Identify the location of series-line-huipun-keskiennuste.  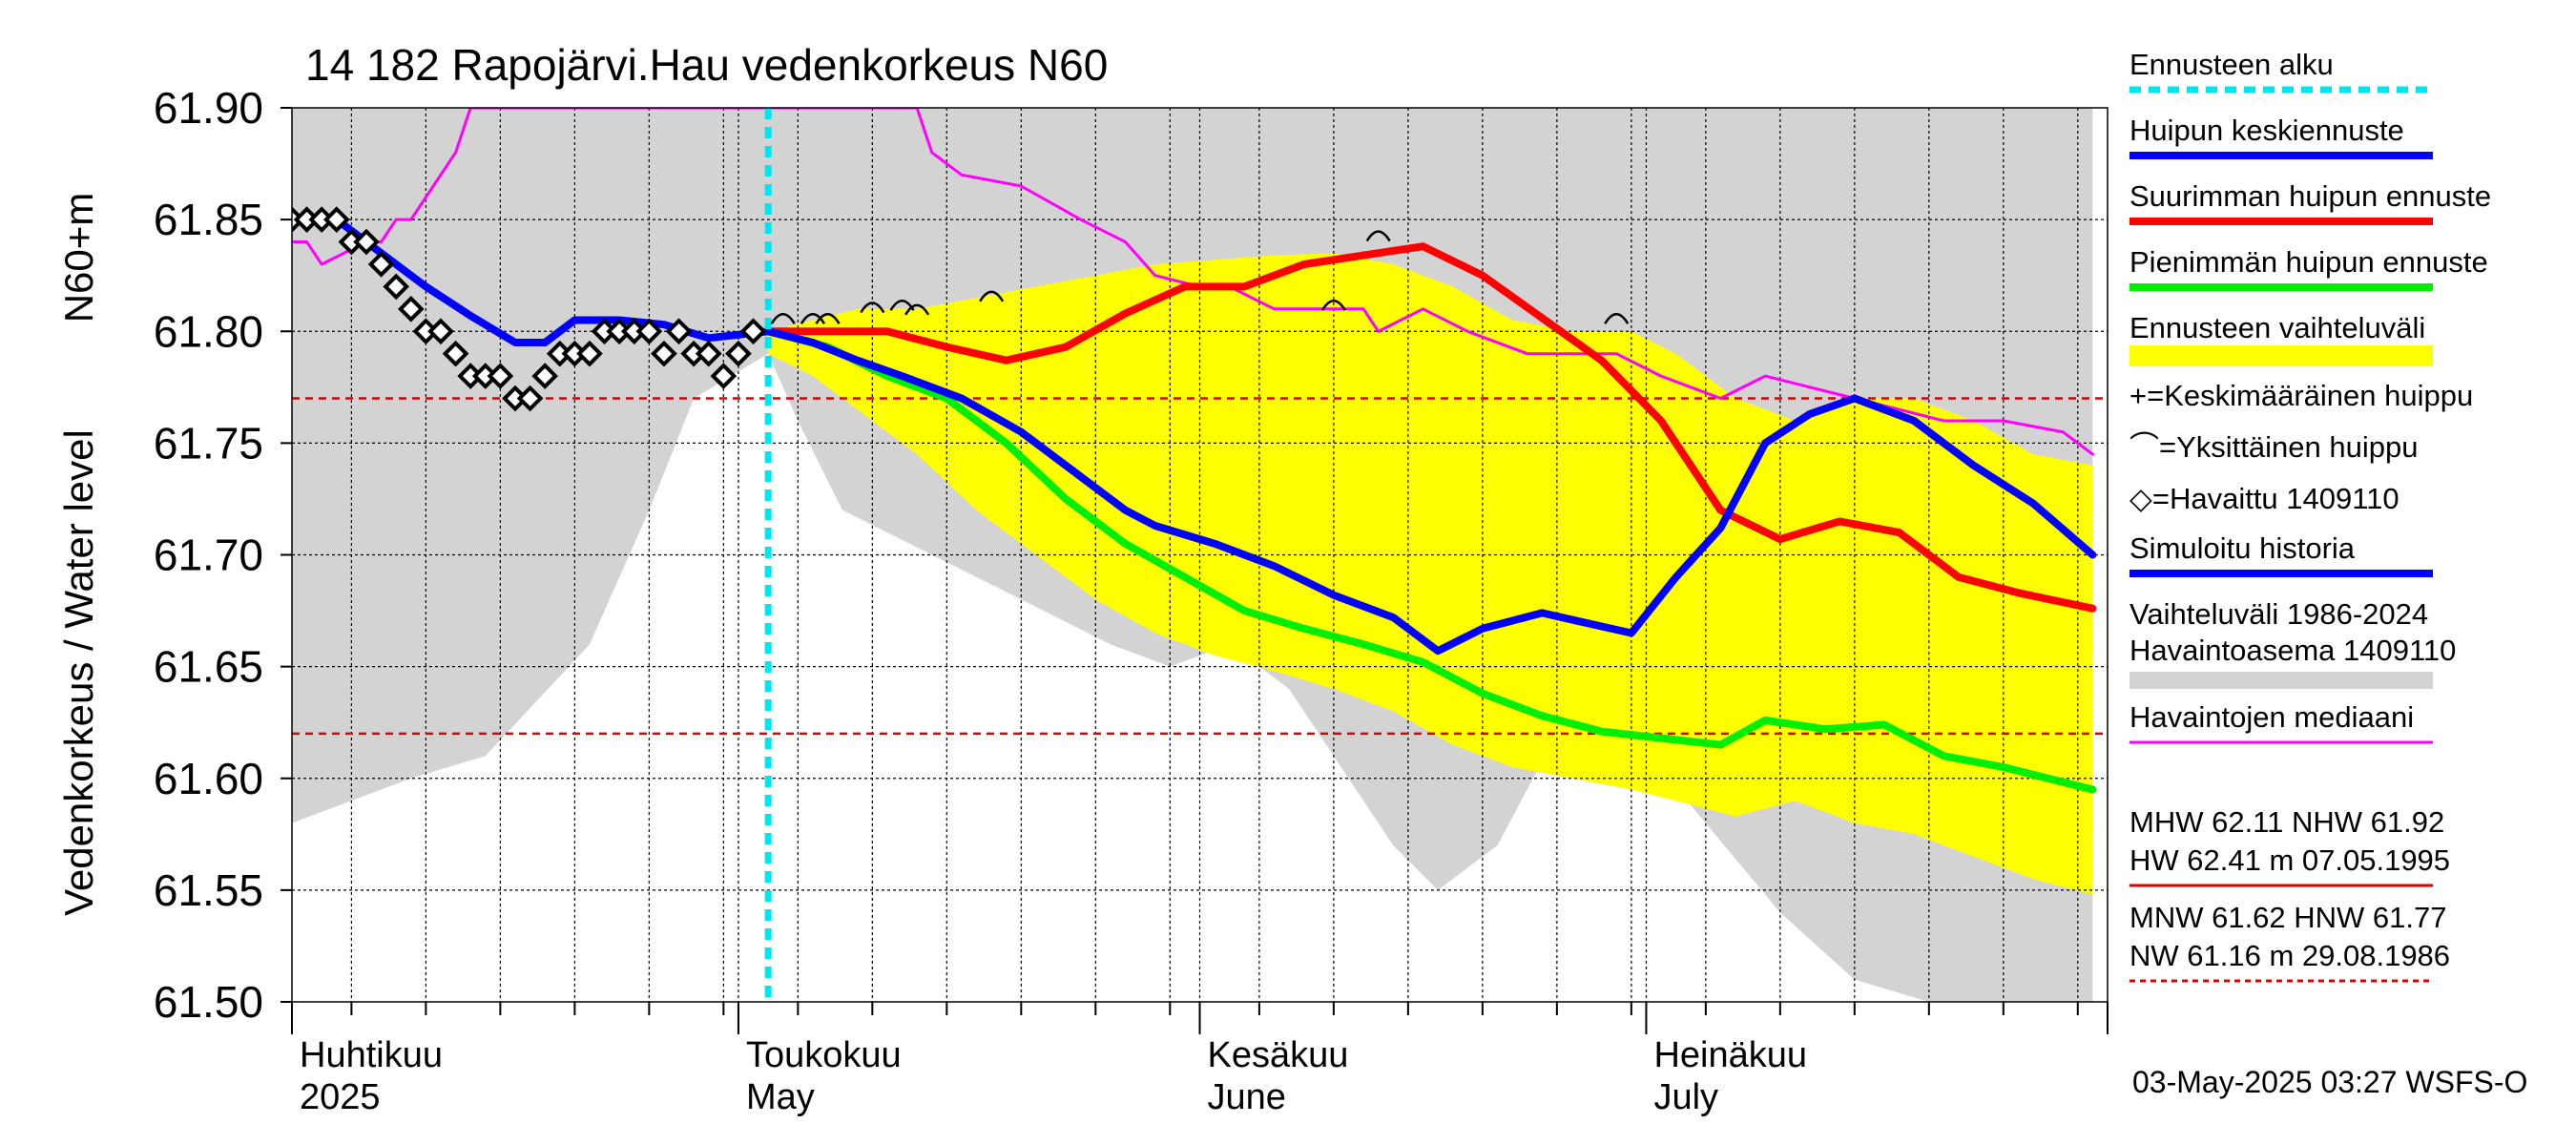
(1430, 492).